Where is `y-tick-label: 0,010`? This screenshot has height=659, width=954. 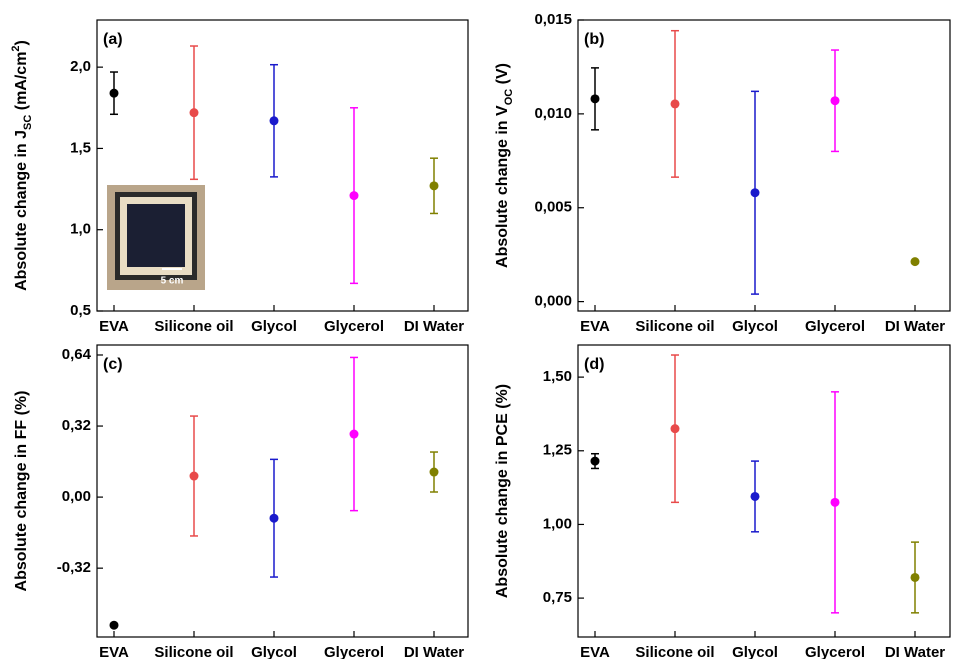 y-tick-label: 0,010 is located at coordinates (553, 113).